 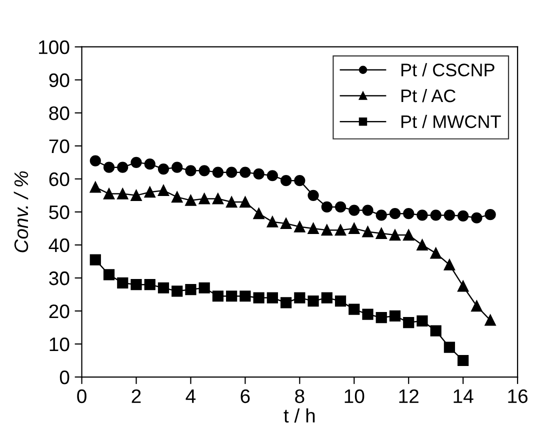 I want to click on y-tick-label: 0, so click(x=65, y=377).